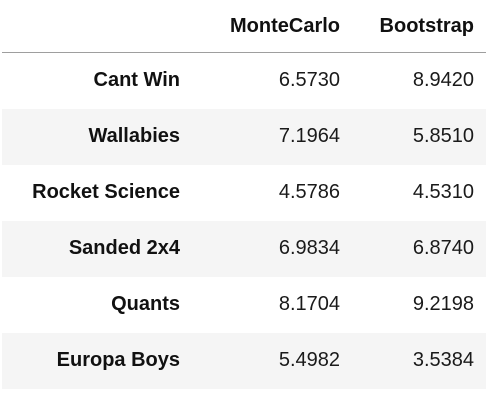 The width and height of the screenshot is (498, 412). What do you see at coordinates (309, 304) in the screenshot?
I see `montecarlo-cell: 8.1704` at bounding box center [309, 304].